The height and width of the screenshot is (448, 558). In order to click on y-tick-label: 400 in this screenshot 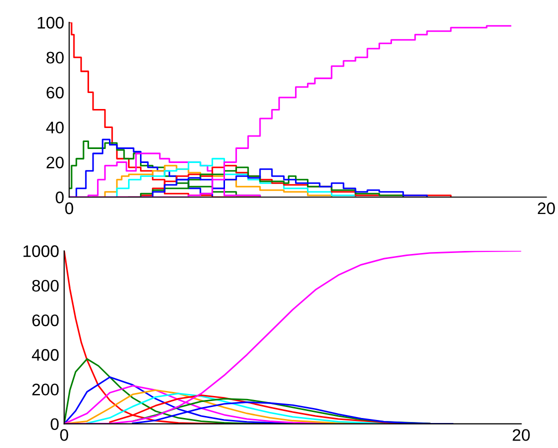, I will do `click(45, 355)`.